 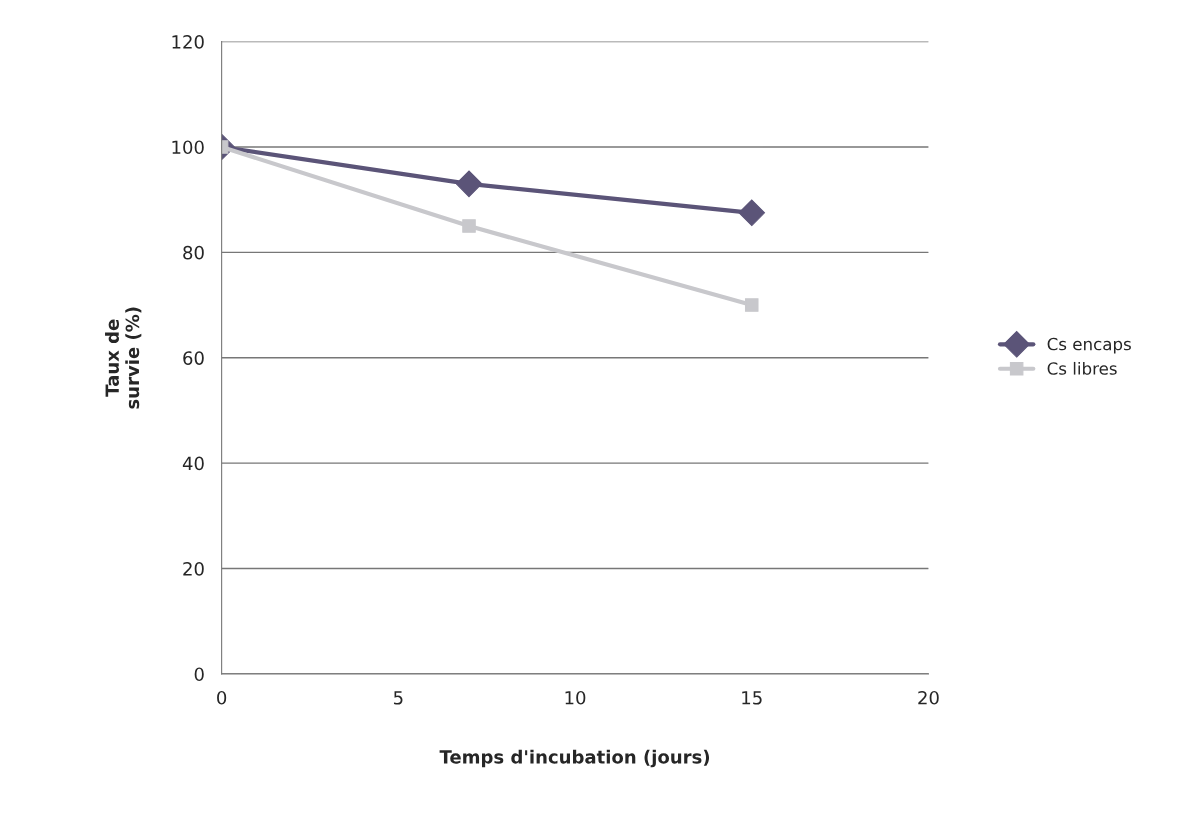 What do you see at coordinates (193, 252) in the screenshot?
I see `y-tick-label: 80` at bounding box center [193, 252].